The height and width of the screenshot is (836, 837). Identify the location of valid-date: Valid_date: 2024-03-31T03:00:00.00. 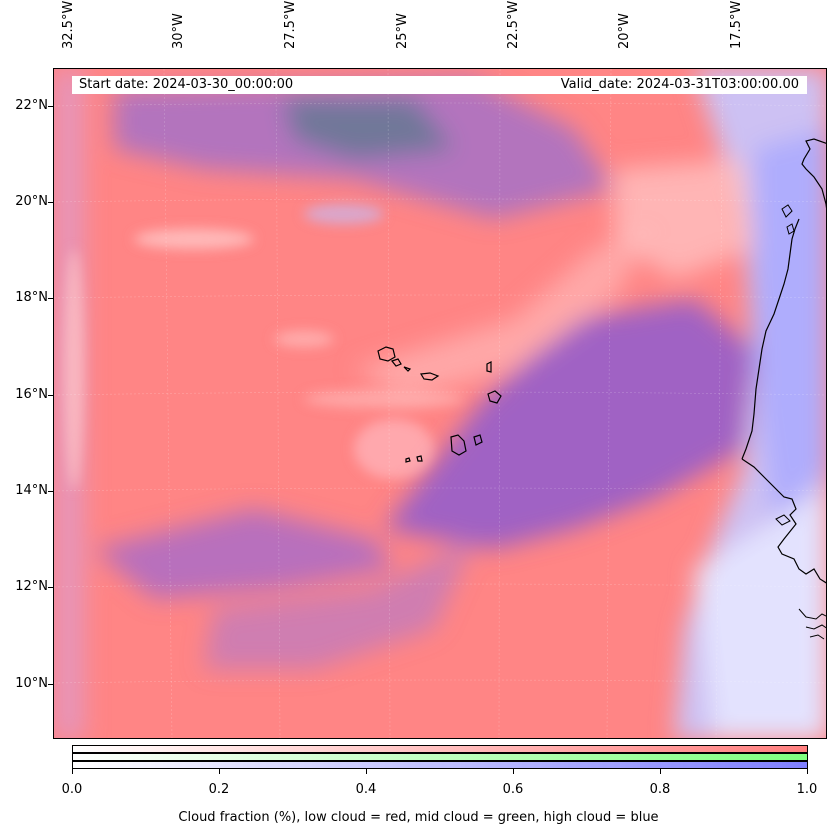
(679, 84).